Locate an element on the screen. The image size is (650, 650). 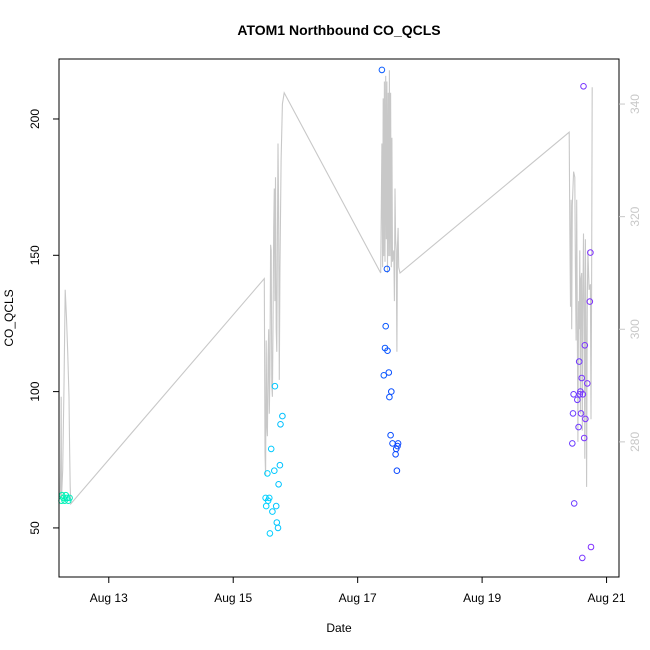
y-tick-label: 200 is located at coordinates (35, 119).